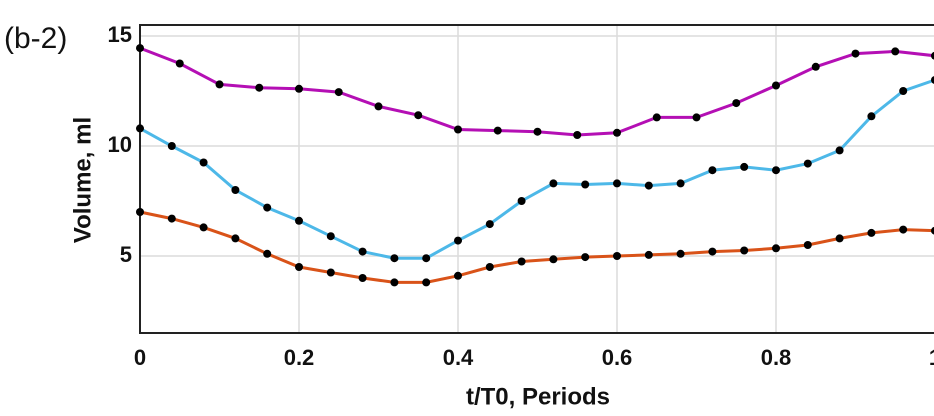  What do you see at coordinates (931, 357) in the screenshot?
I see `x-tick-label: 1` at bounding box center [931, 357].